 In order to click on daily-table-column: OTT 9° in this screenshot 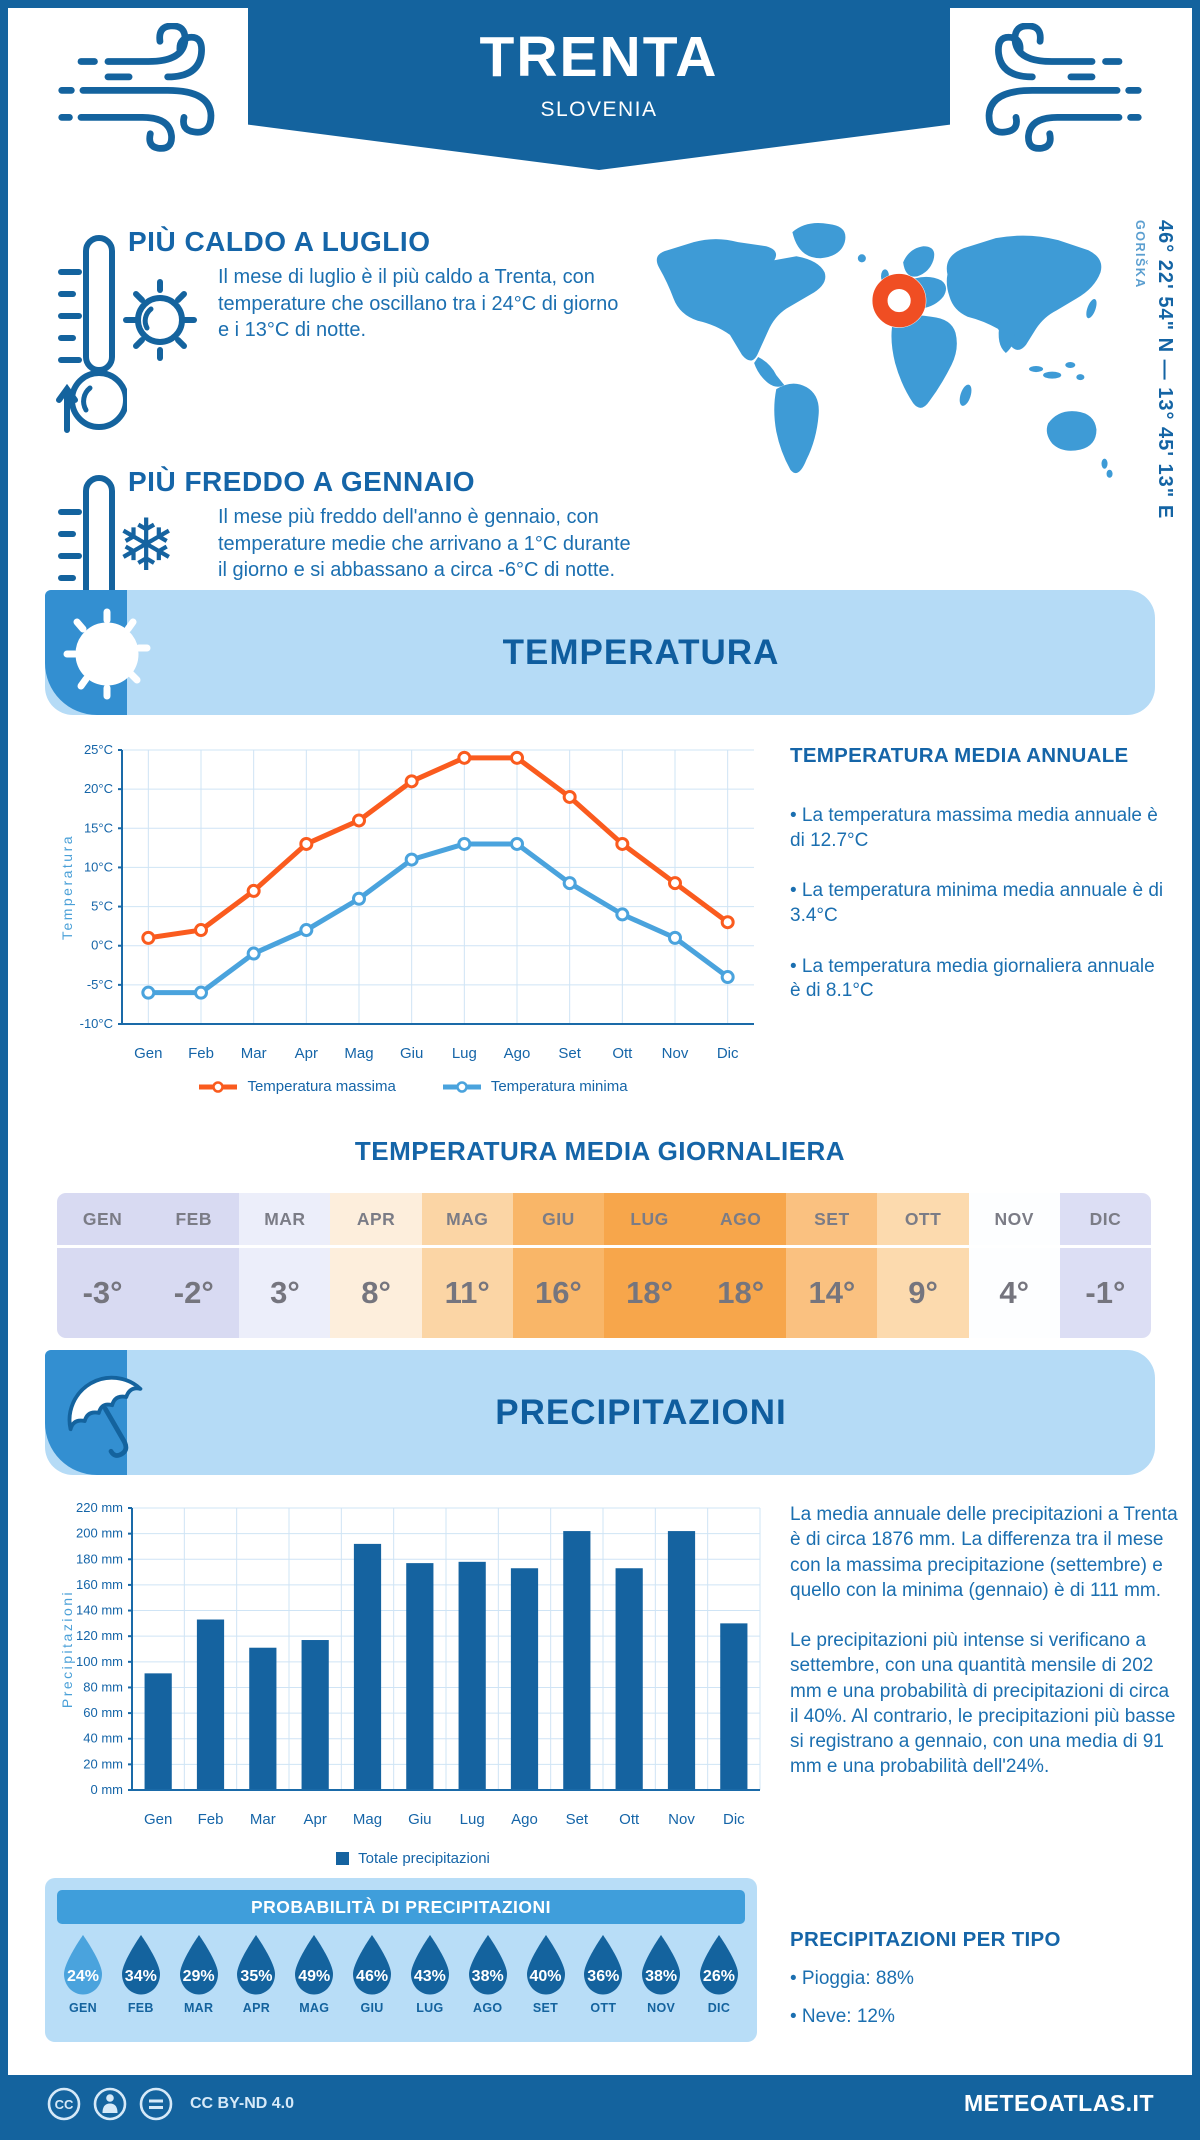, I will do `click(923, 1265)`.